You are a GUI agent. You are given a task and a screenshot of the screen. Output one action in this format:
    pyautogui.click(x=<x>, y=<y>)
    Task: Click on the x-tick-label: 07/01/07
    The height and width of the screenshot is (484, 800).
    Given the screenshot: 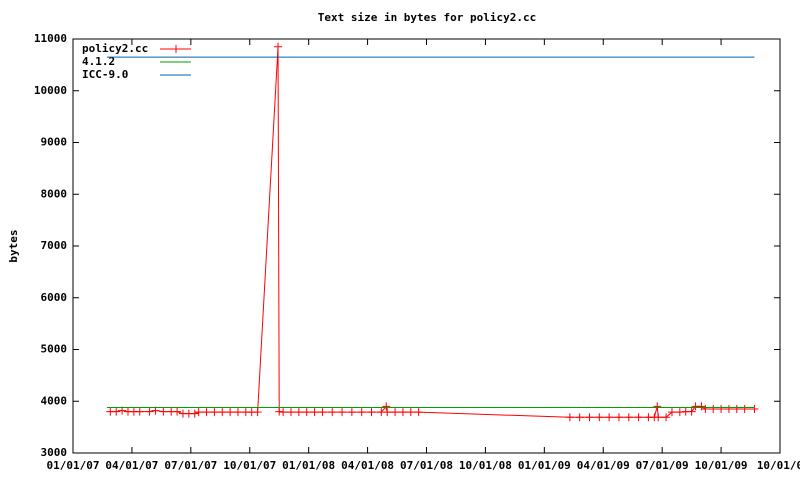 What is the action you would take?
    pyautogui.click(x=190, y=465)
    